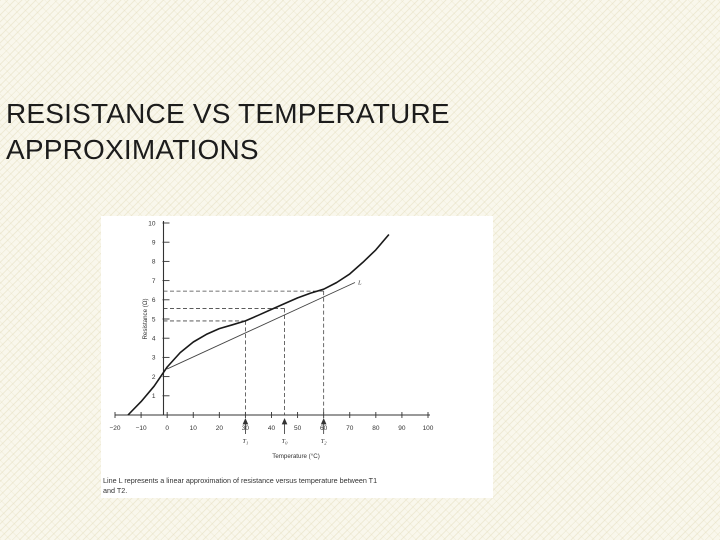 This screenshot has height=540, width=720. What do you see at coordinates (428, 428) in the screenshot?
I see `x-tick-label: 100` at bounding box center [428, 428].